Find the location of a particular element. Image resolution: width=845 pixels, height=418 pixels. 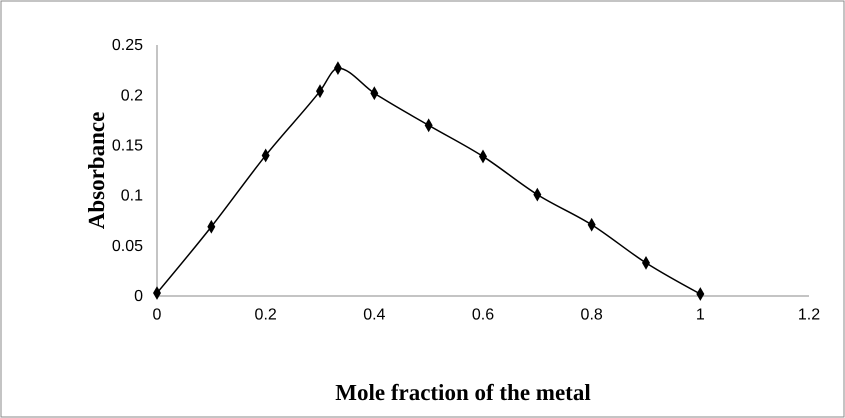

y-tick-label: 0.05 is located at coordinates (128, 246).